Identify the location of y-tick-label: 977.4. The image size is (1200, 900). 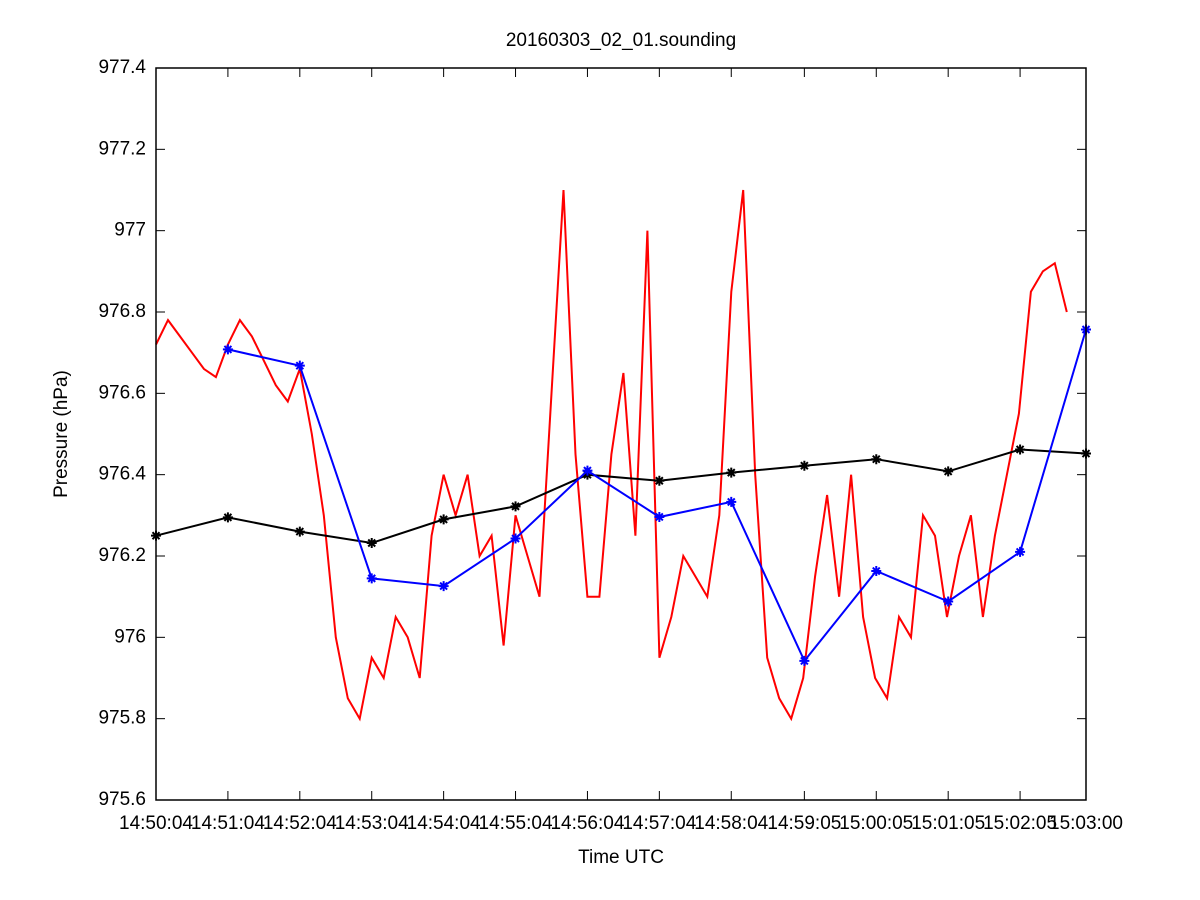
(122, 67).